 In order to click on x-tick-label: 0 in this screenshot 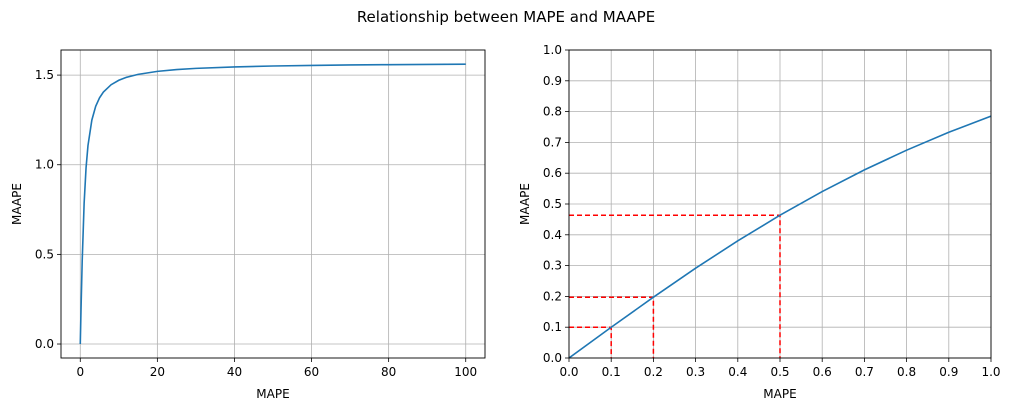, I will do `click(80, 372)`.